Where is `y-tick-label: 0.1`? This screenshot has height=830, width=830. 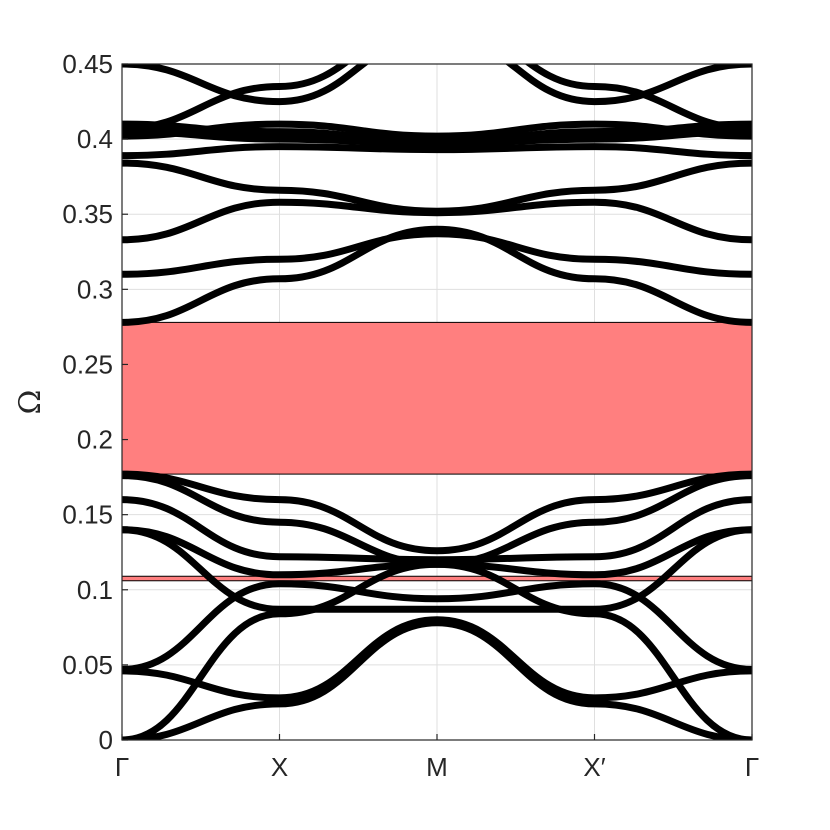 y-tick-label: 0.1 is located at coordinates (95, 590).